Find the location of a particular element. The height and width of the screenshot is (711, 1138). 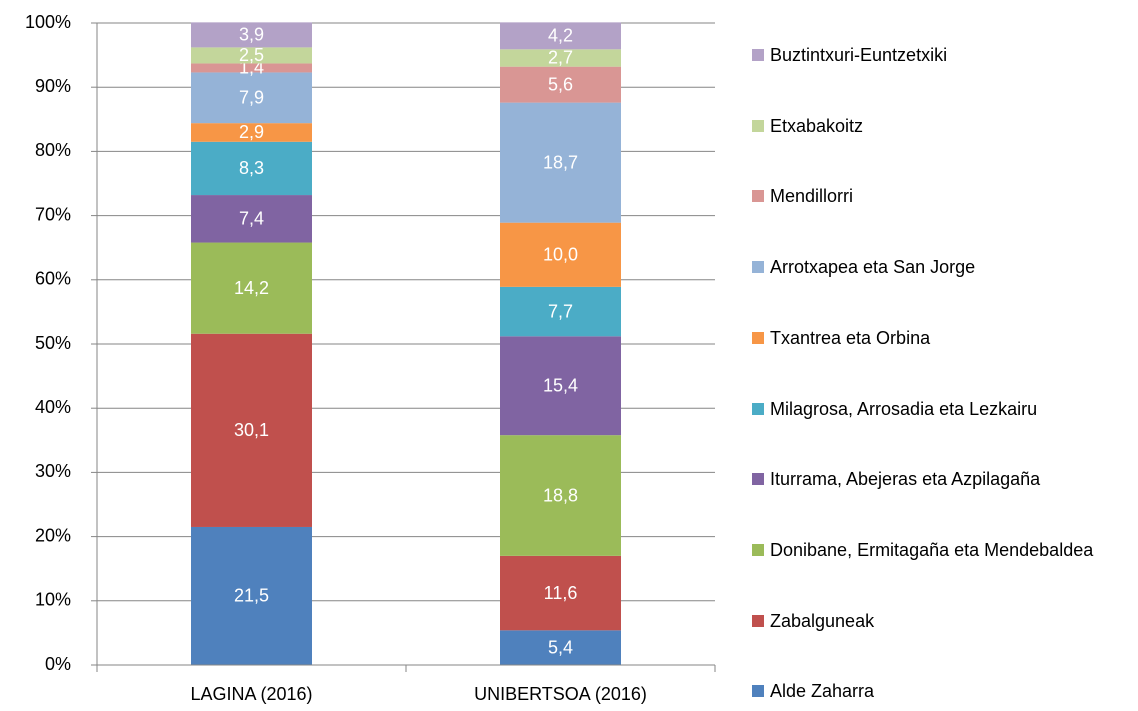

y-tick-label: 50% is located at coordinates (53, 343).